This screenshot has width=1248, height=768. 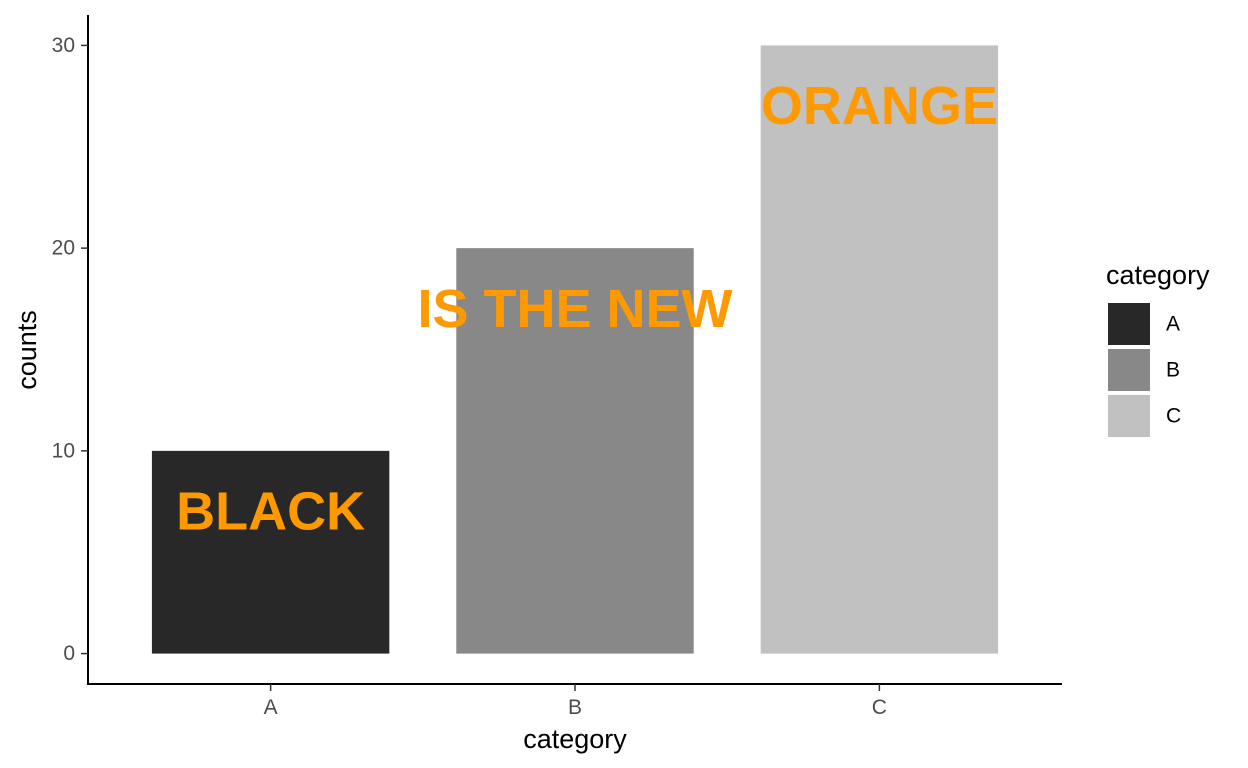 I want to click on y-axis-title: counts, so click(x=27, y=350).